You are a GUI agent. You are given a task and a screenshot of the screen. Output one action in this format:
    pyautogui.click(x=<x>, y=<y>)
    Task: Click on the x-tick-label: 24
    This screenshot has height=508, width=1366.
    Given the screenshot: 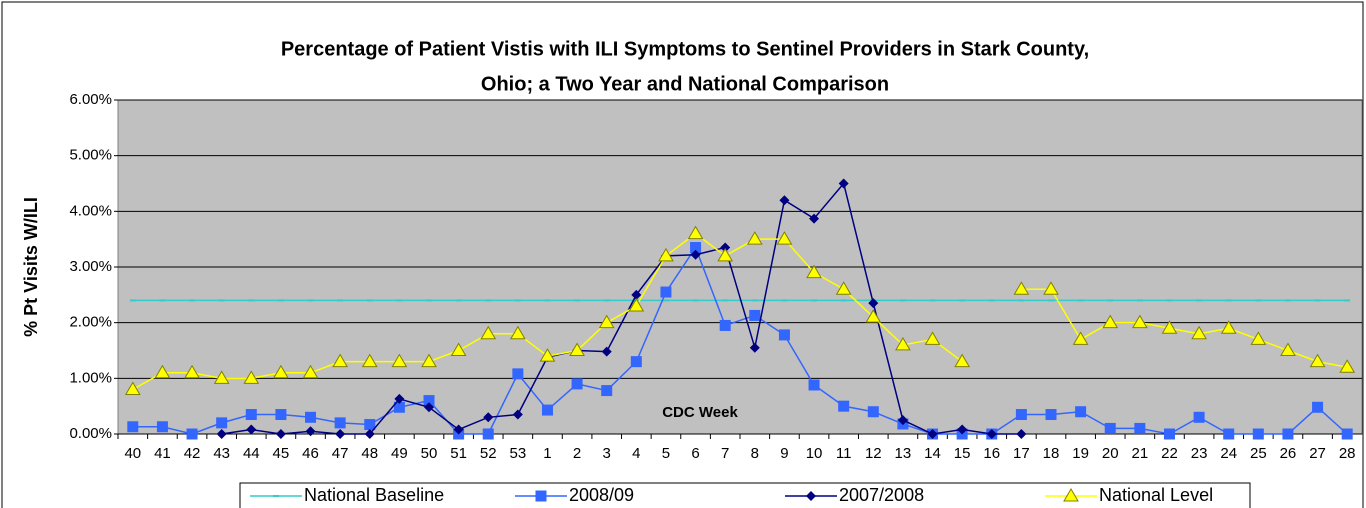 What is the action you would take?
    pyautogui.click(x=1228, y=453)
    